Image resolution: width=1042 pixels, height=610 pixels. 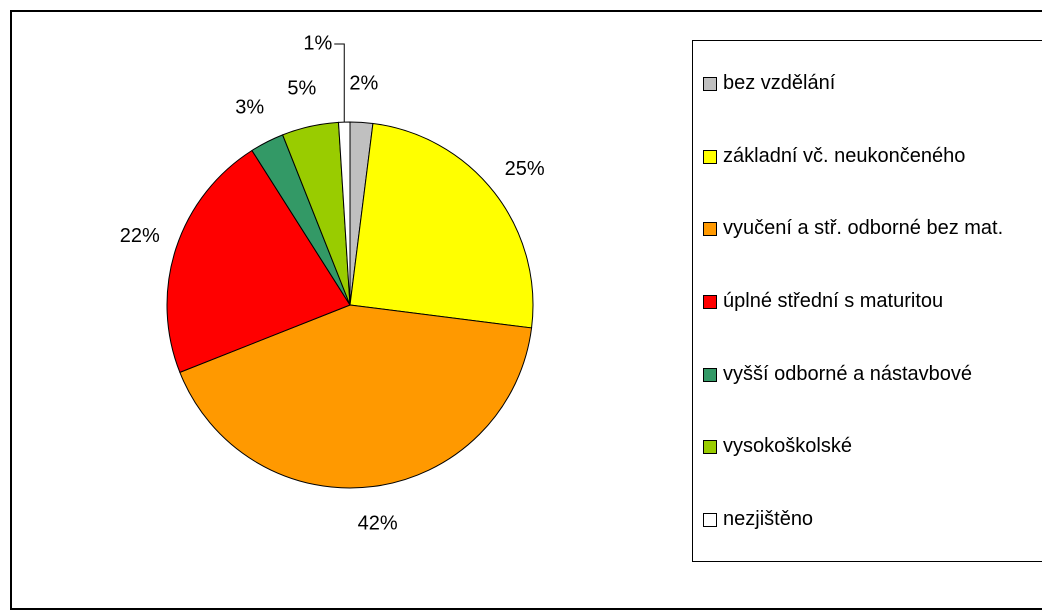 I want to click on data-label: 2%, so click(x=363, y=84).